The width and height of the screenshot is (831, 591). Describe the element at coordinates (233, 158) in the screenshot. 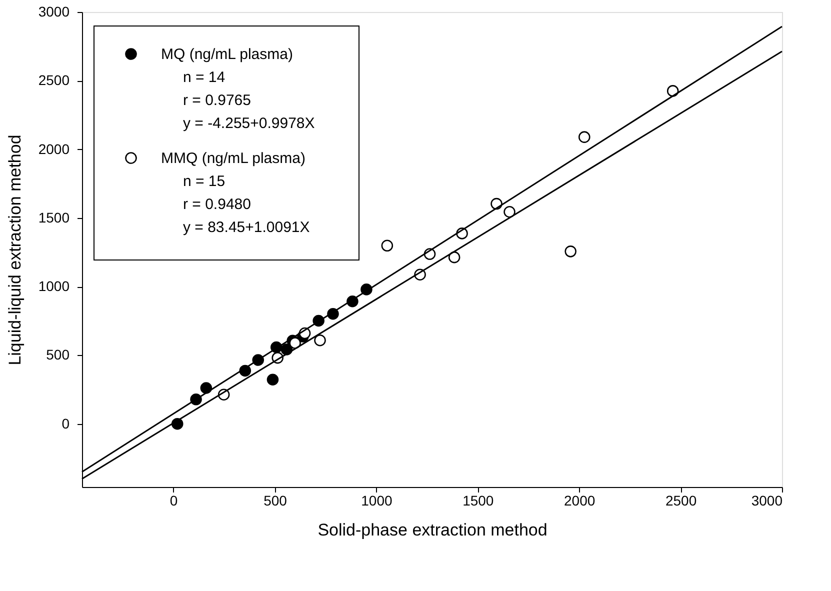

I see `legend-label: MMQ (ng/mL plasma)` at that location.